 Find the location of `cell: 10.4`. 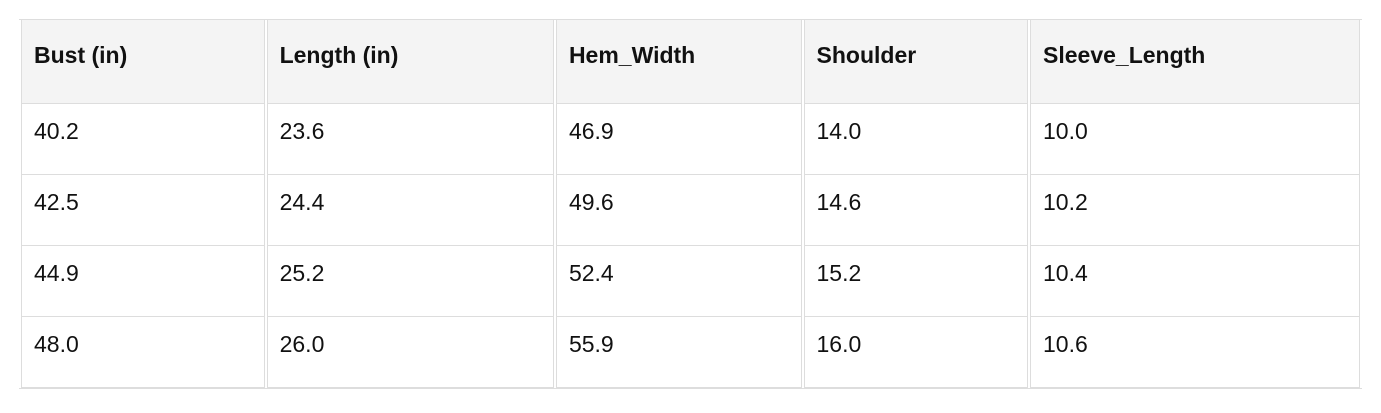

cell: 10.4 is located at coordinates (1195, 281).